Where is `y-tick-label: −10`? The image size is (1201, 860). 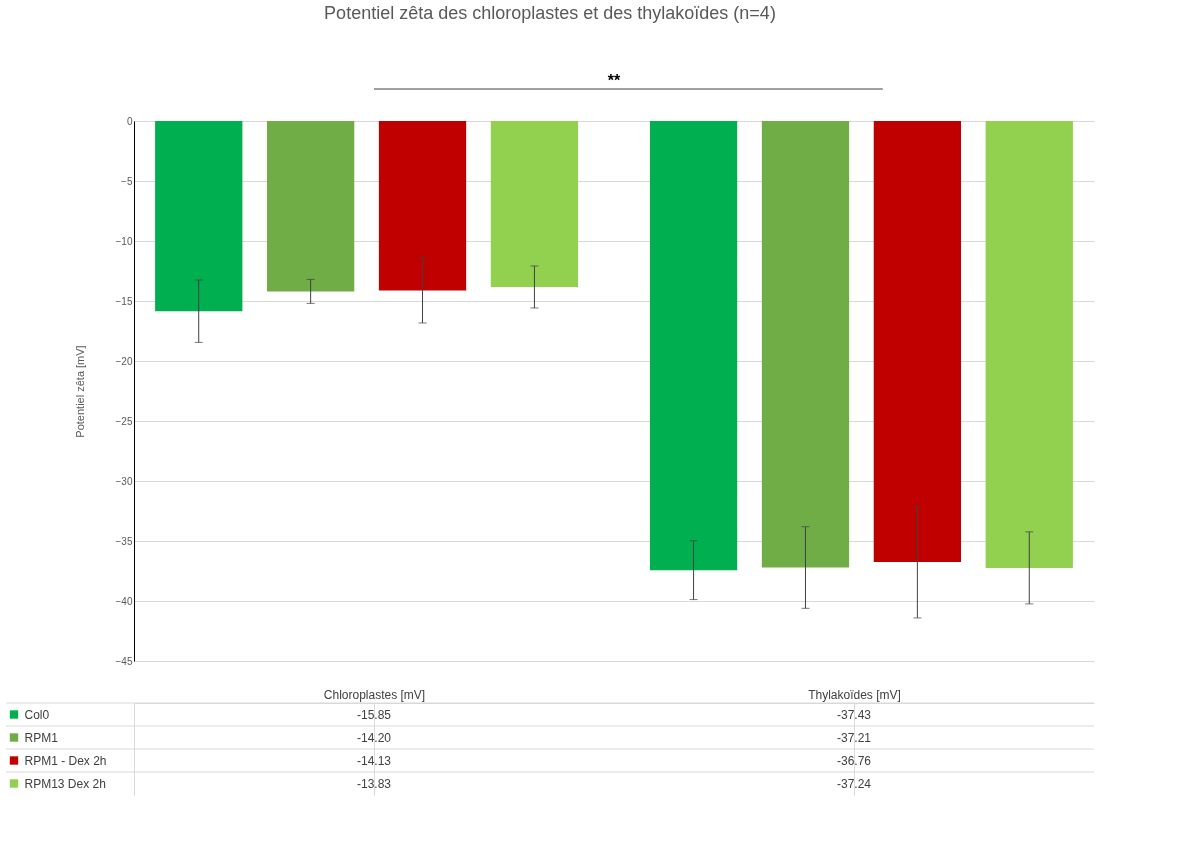
y-tick-label: −10 is located at coordinates (124, 241).